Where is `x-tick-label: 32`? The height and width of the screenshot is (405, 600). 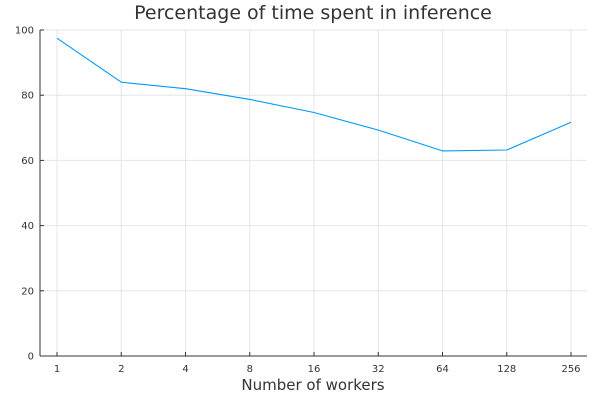 x-tick-label: 32 is located at coordinates (378, 369).